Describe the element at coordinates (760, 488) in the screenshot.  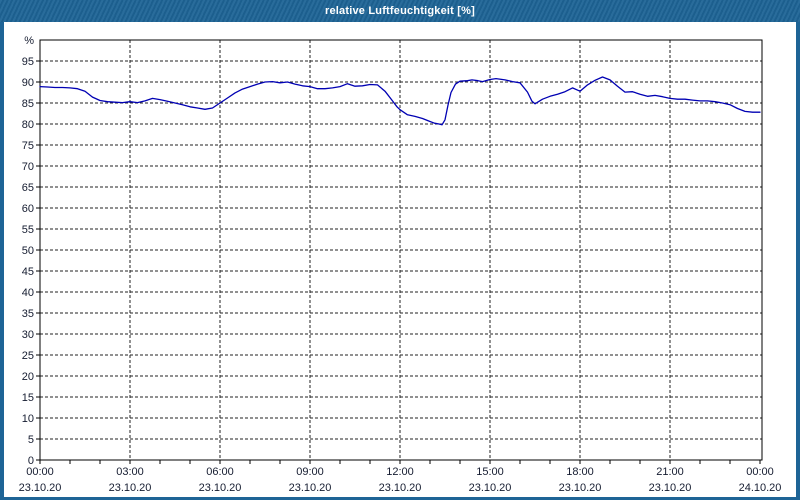
I see `x-axis-date-label: 24.10.20` at that location.